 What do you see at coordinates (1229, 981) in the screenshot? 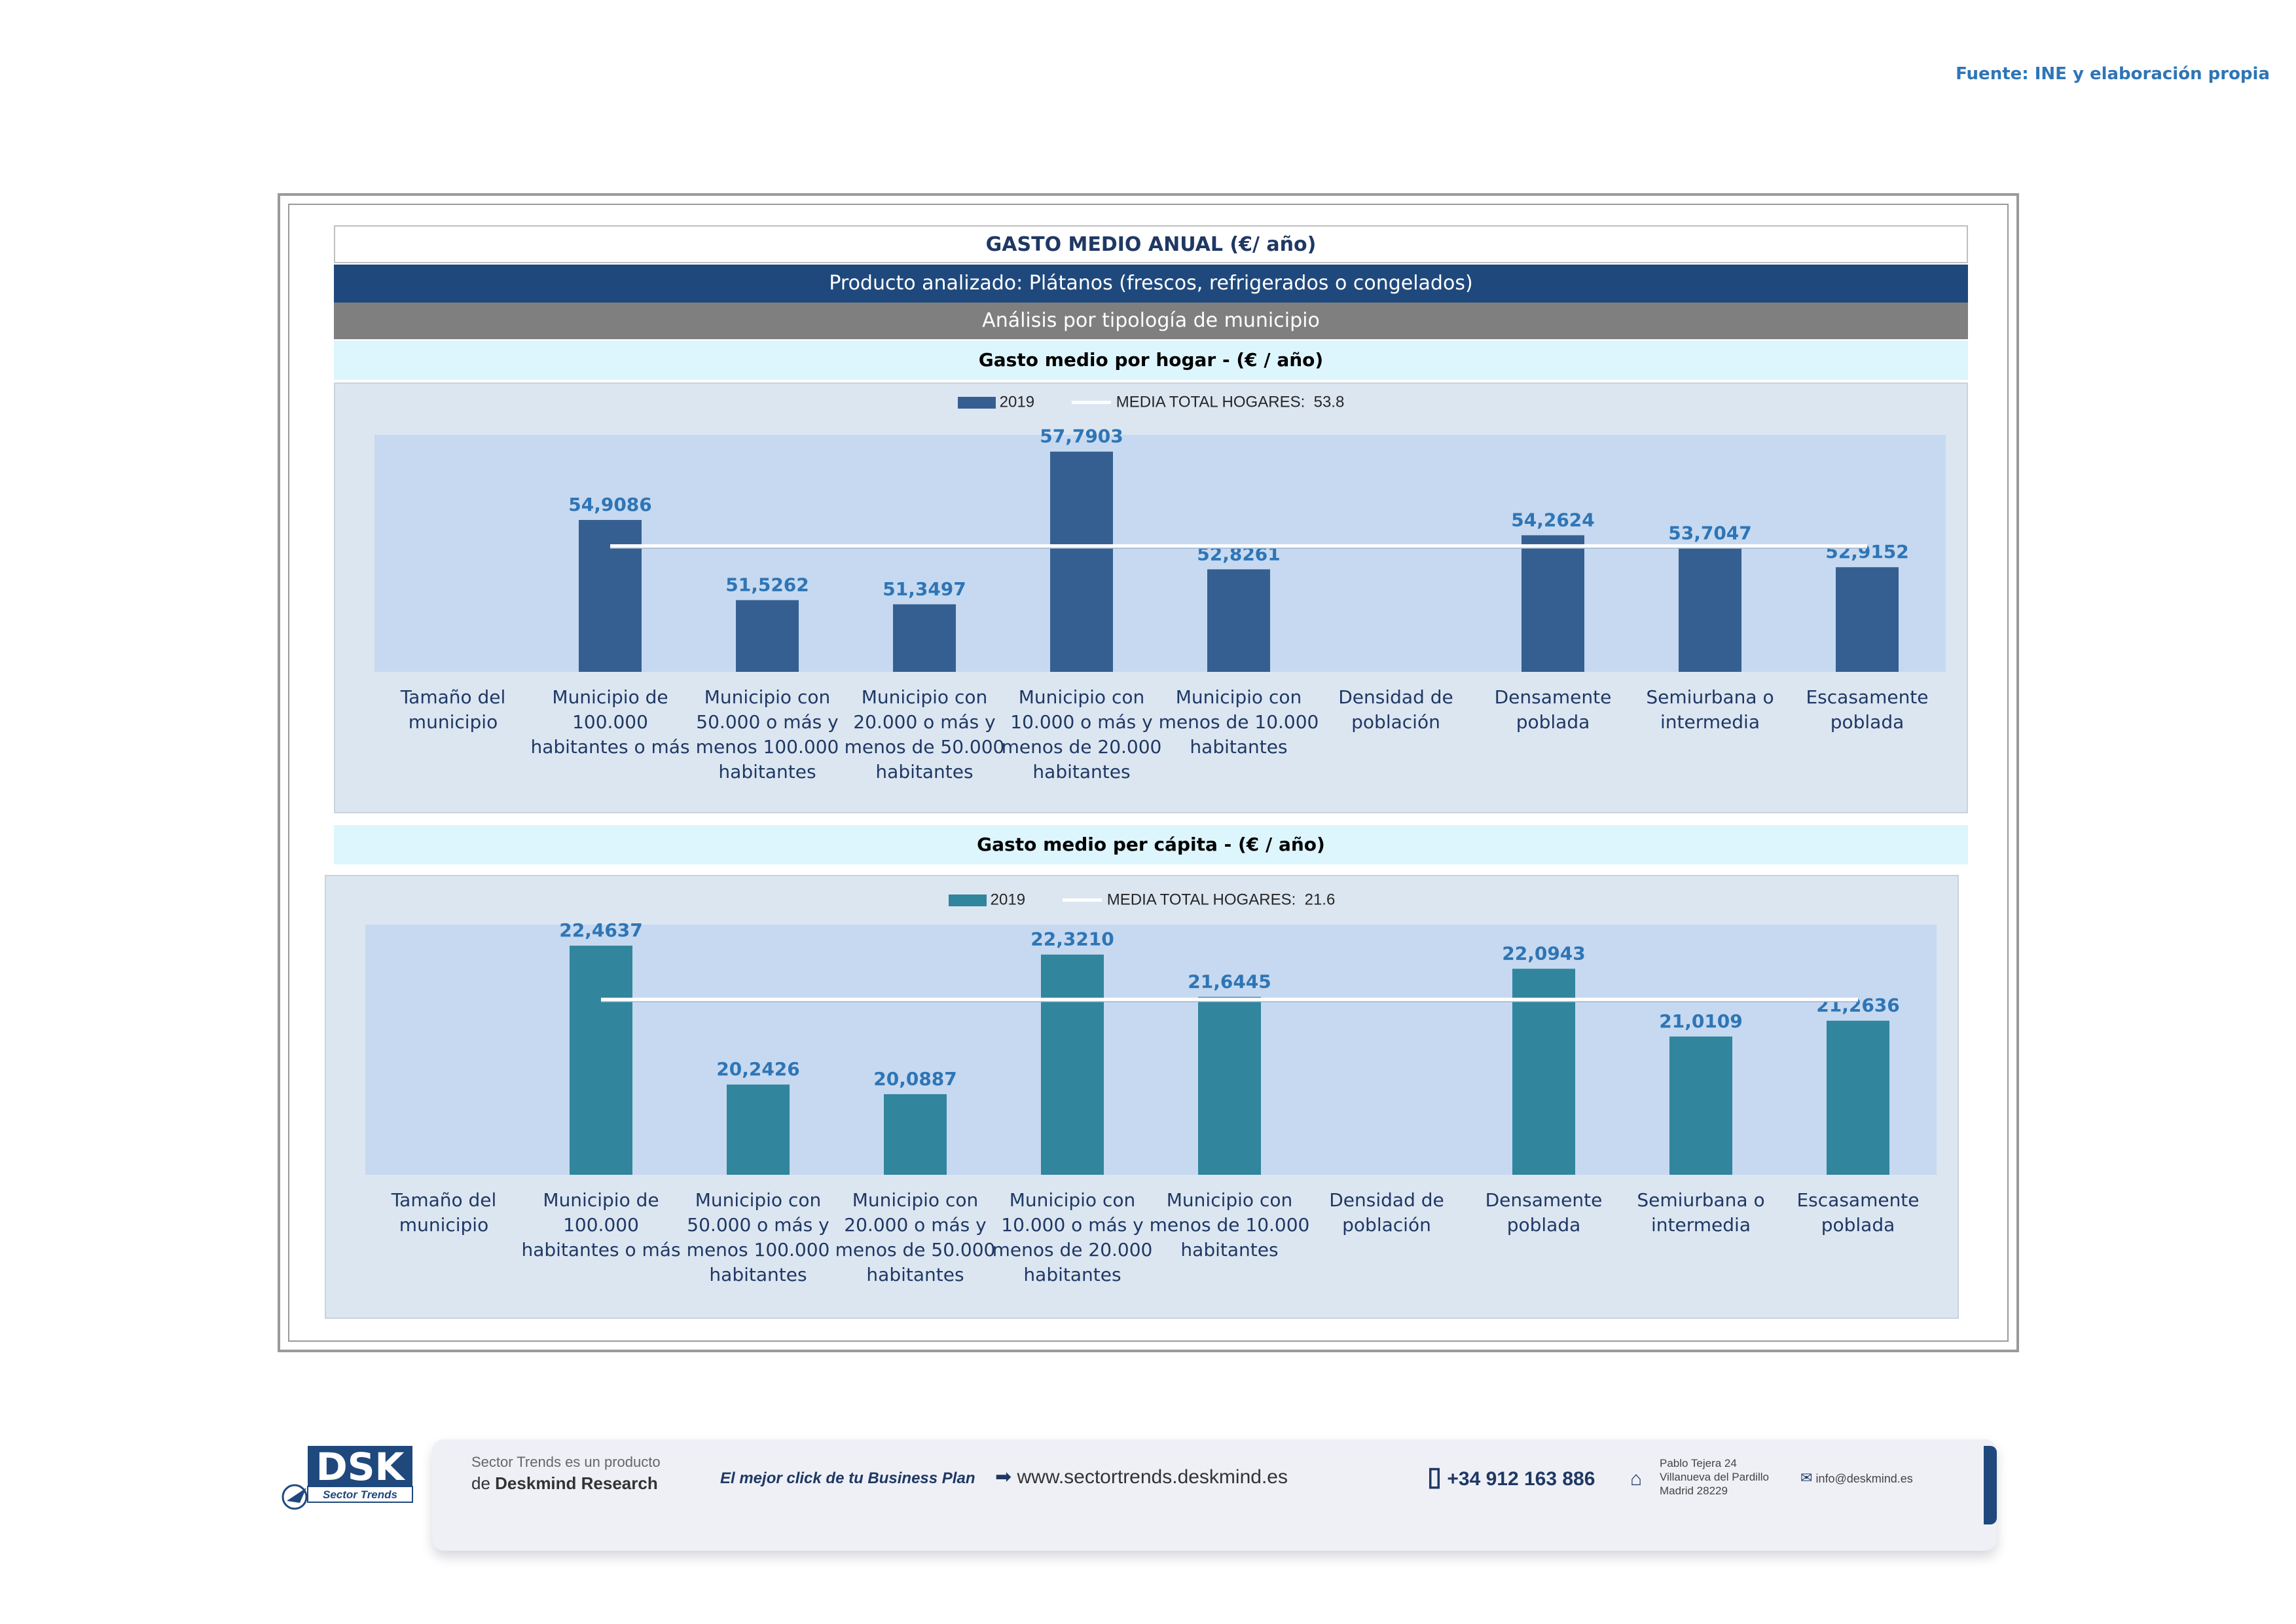
I see `data-label-capita: 21,6445` at bounding box center [1229, 981].